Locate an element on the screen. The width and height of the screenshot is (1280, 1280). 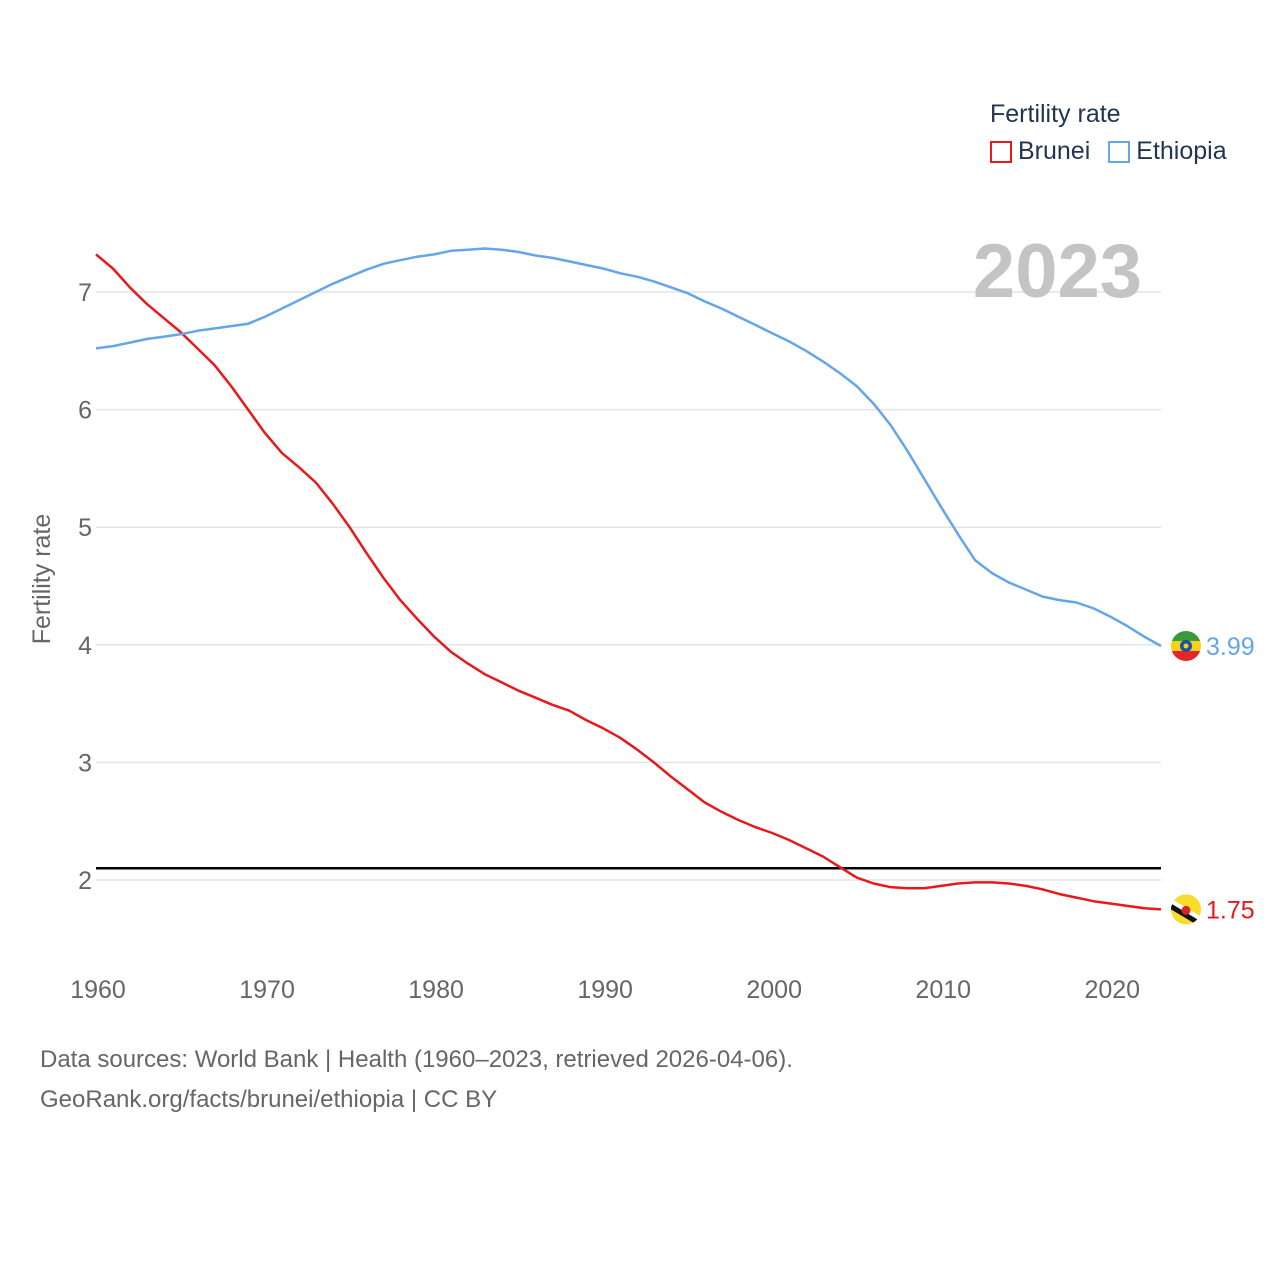
y-tick-label: 6 is located at coordinates (85, 411).